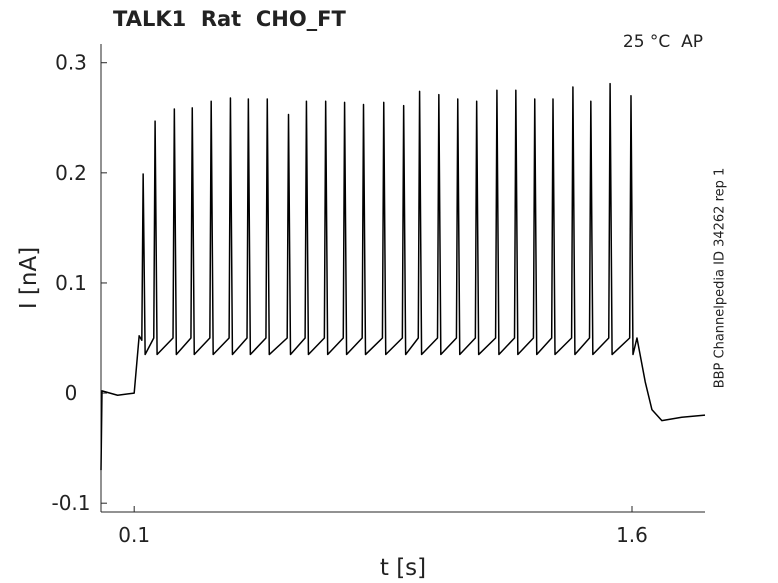  Describe the element at coordinates (720, 278) in the screenshot. I see `side-note: BBP Channelpedia ID 34262 rep 1` at that location.